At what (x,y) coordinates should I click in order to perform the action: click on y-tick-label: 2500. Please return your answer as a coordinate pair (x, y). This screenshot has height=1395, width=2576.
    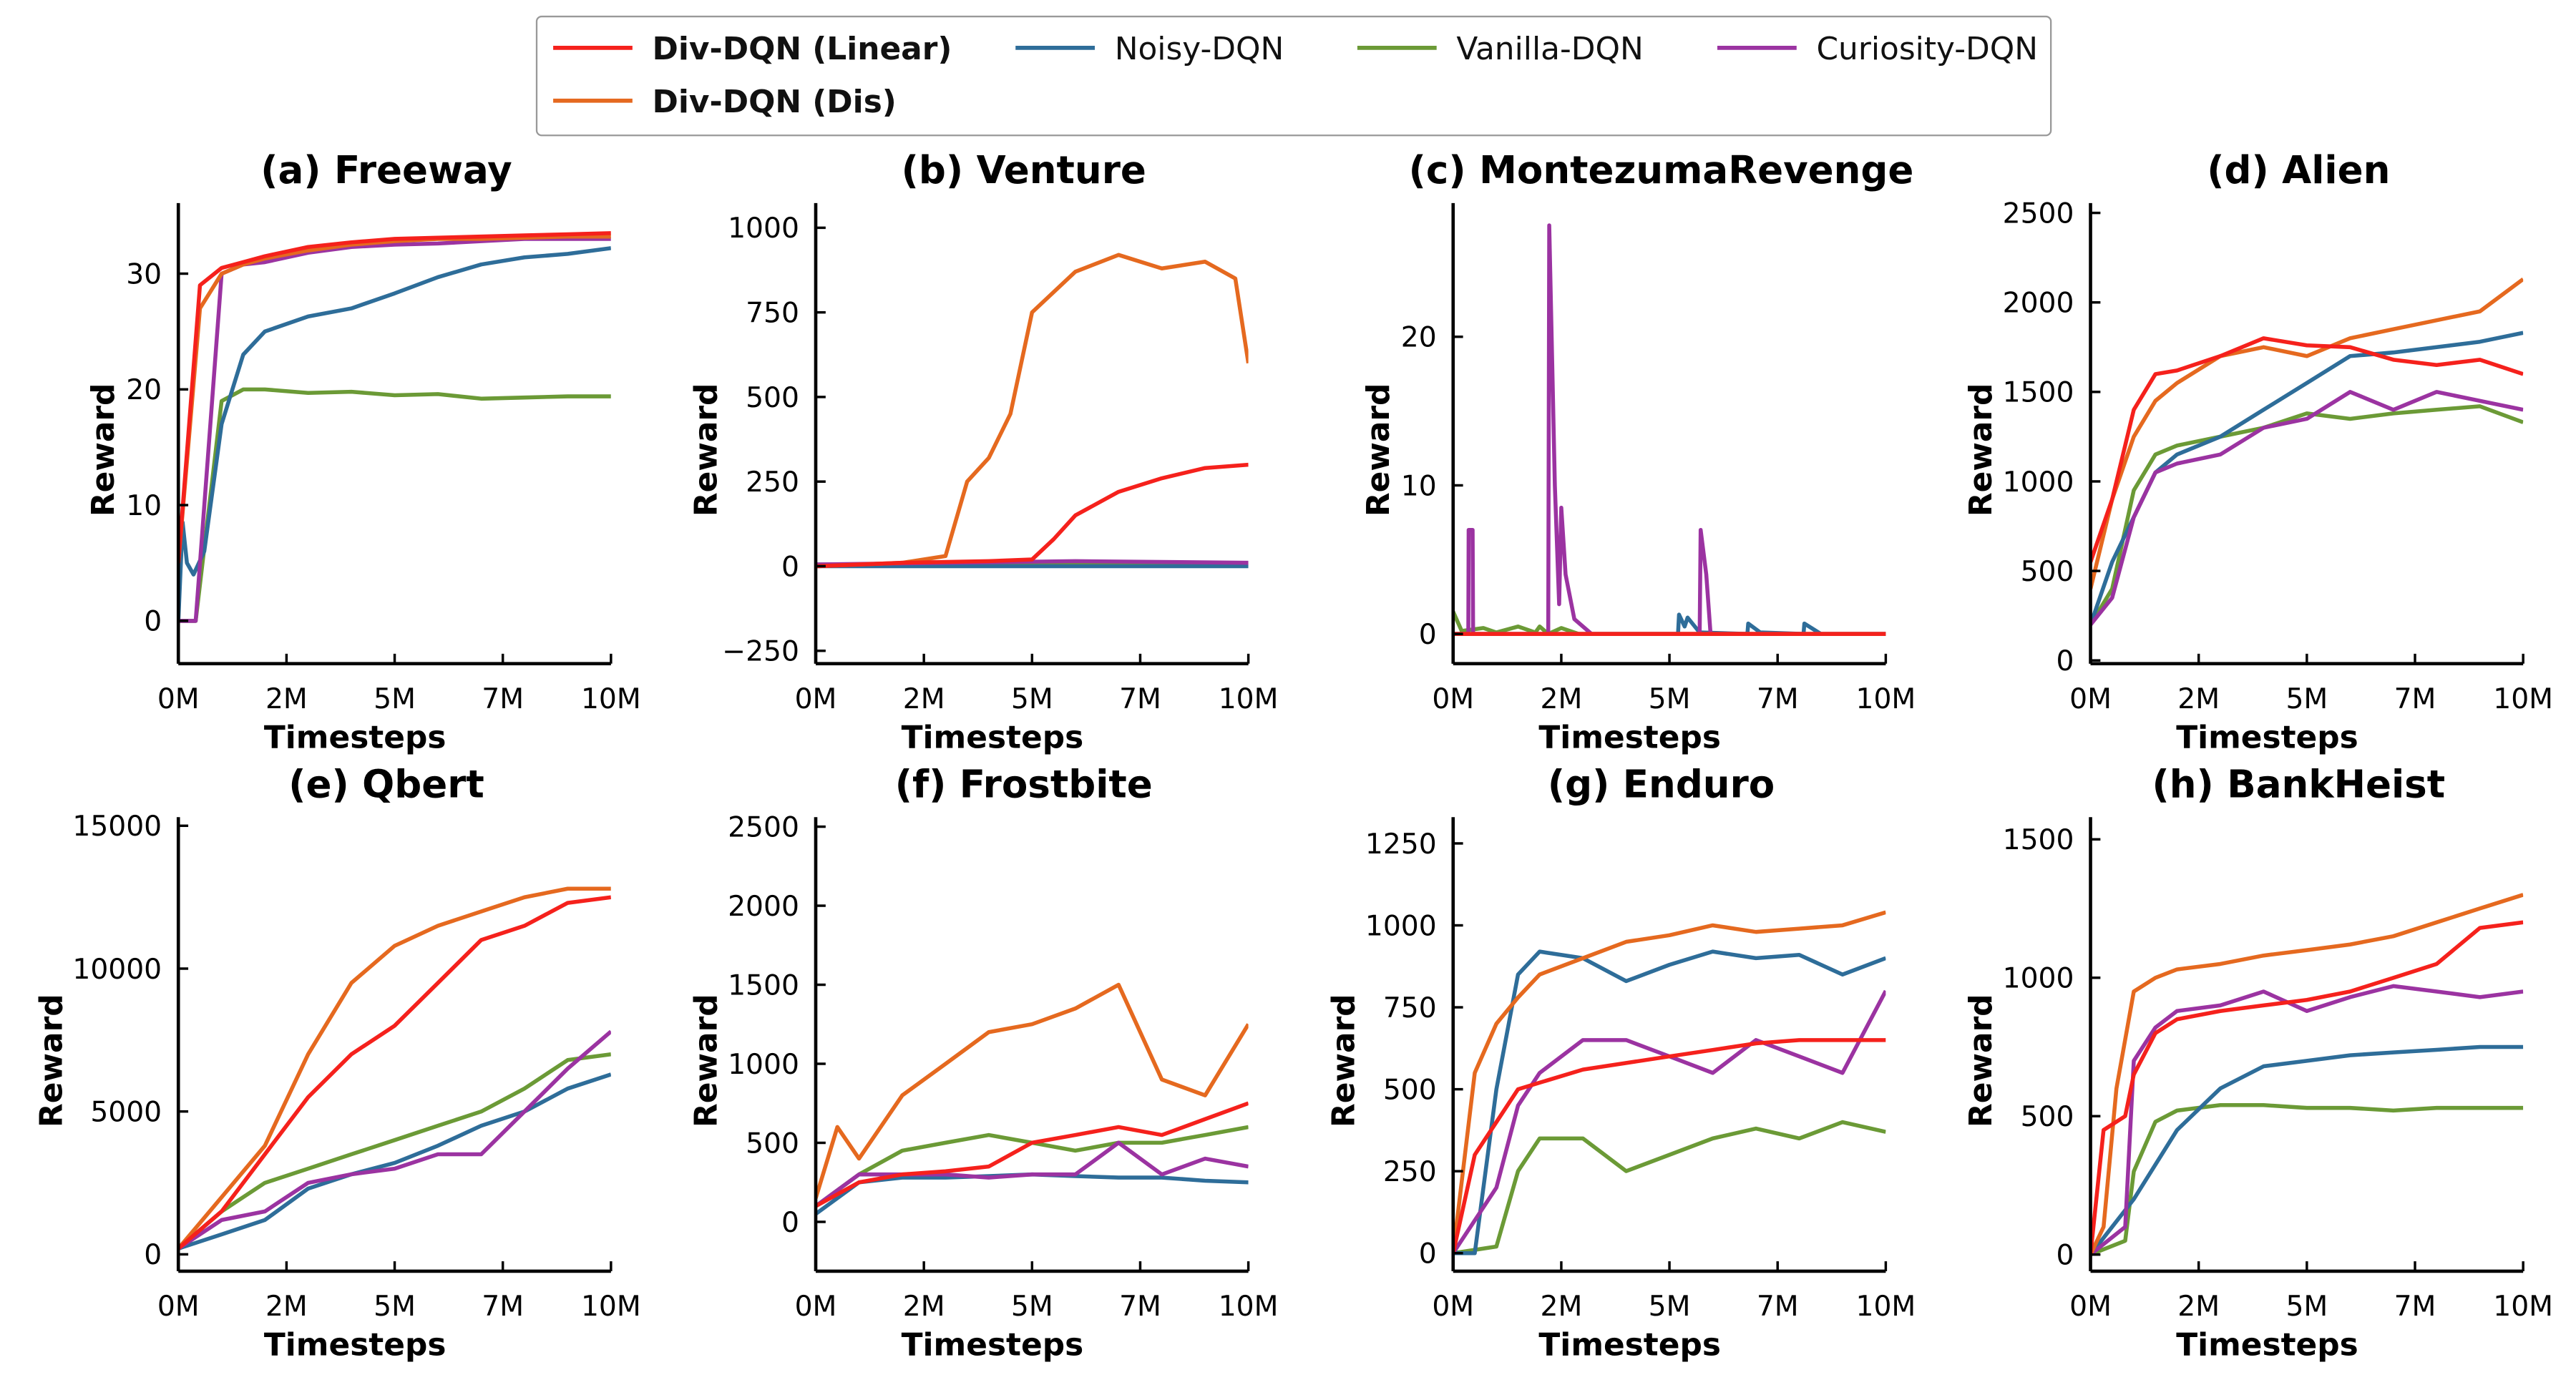
    Looking at the image, I should click on (2038, 213).